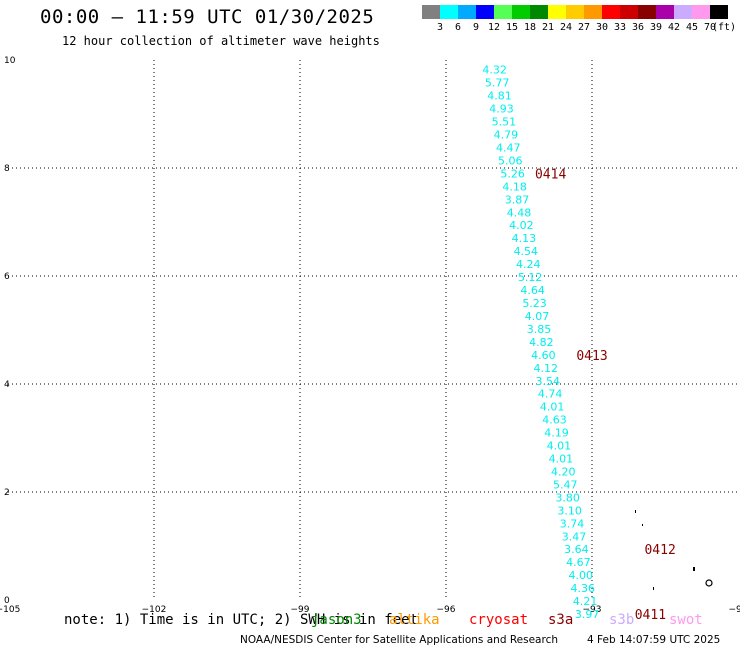  What do you see at coordinates (566, 27) in the screenshot?
I see `color-scale-label: 24` at bounding box center [566, 27].